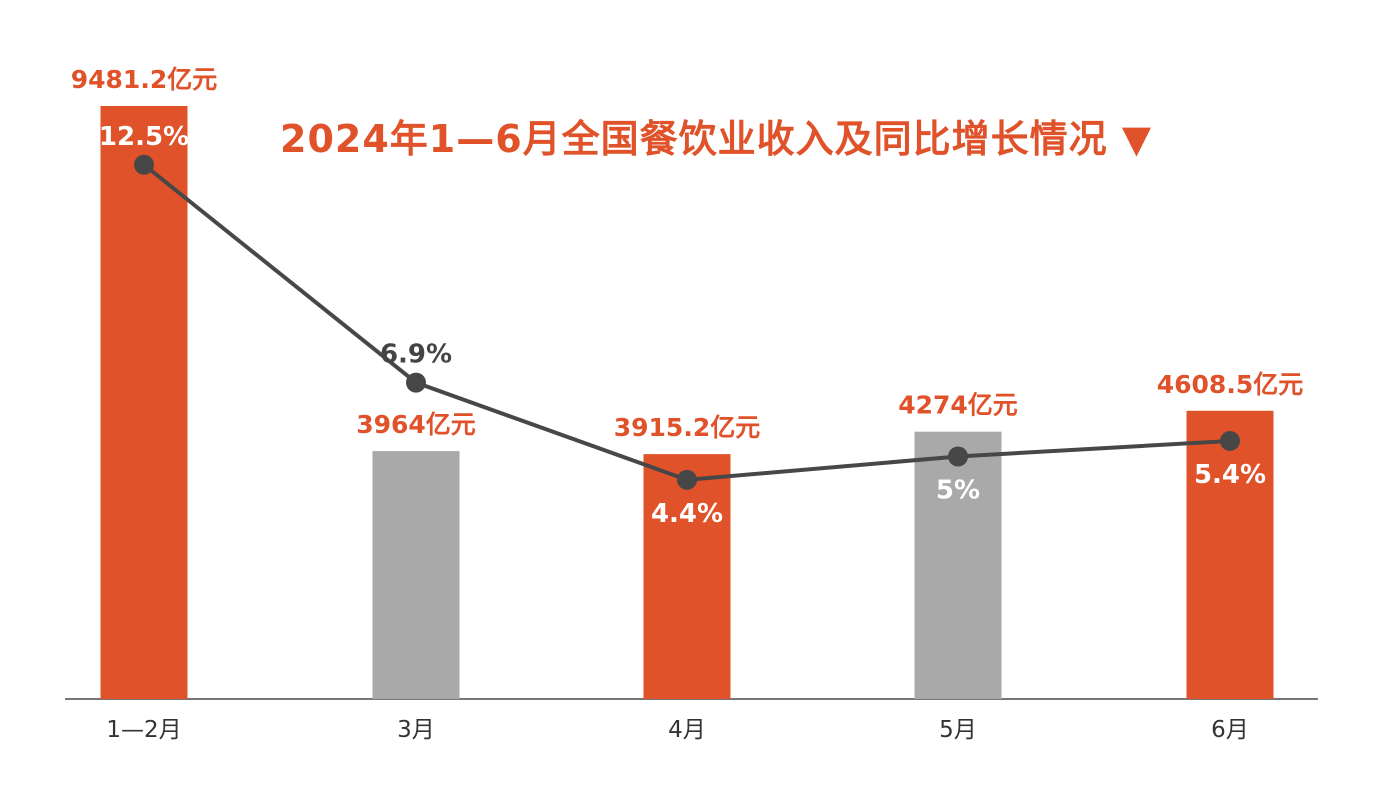 The height and width of the screenshot is (805, 1399). Describe the element at coordinates (958, 730) in the screenshot. I see `x-tick-label: 5月` at that location.